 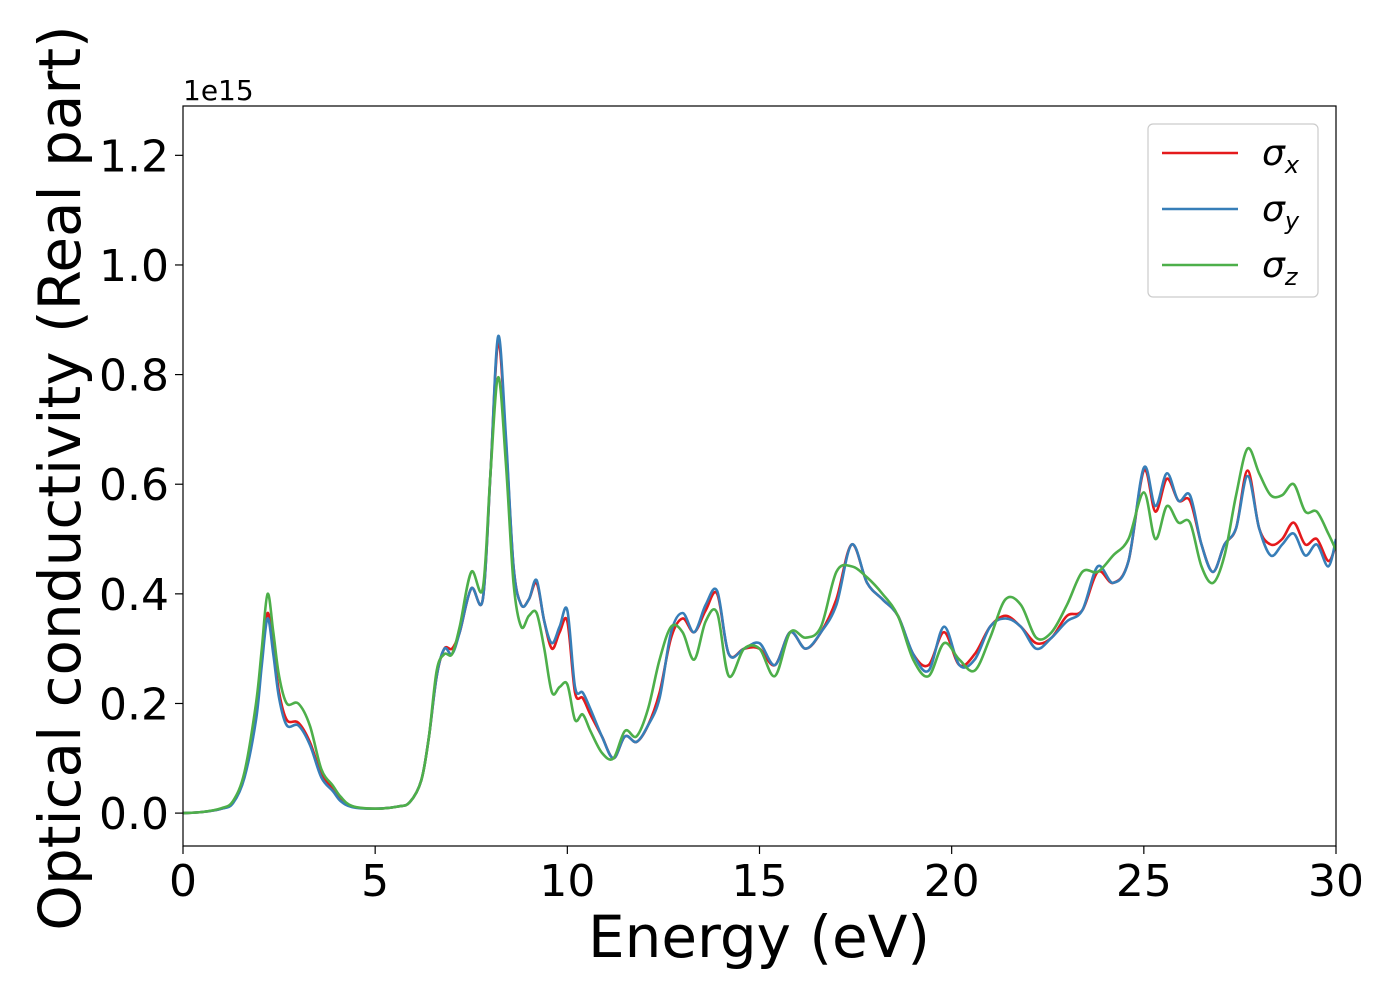 What do you see at coordinates (60, 477) in the screenshot?
I see `y-axis-title: Optical conductivity (Real part)` at bounding box center [60, 477].